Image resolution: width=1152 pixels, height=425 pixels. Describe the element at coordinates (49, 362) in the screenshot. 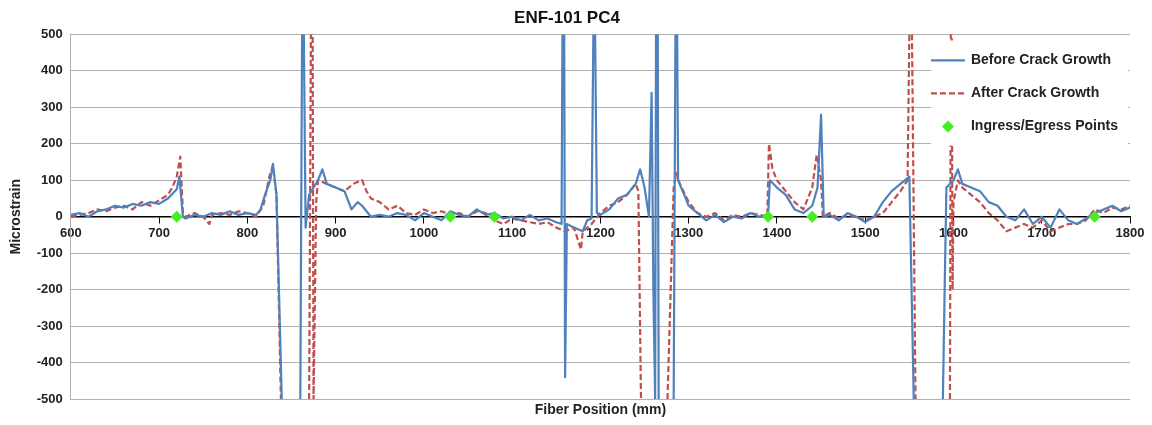

I see `y-tick-label: -400` at that location.